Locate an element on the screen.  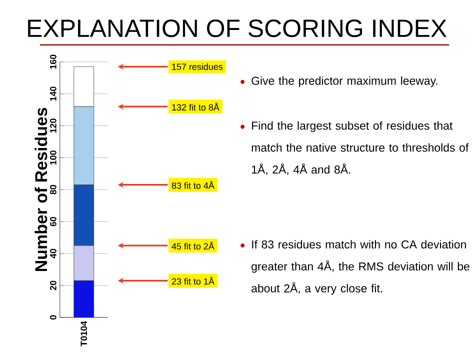
text: If 83 residues match with no CA deviation greater than 4Å, the RMS deviation will be about 2Å, a very close fit. is located at coordinates (361, 267).